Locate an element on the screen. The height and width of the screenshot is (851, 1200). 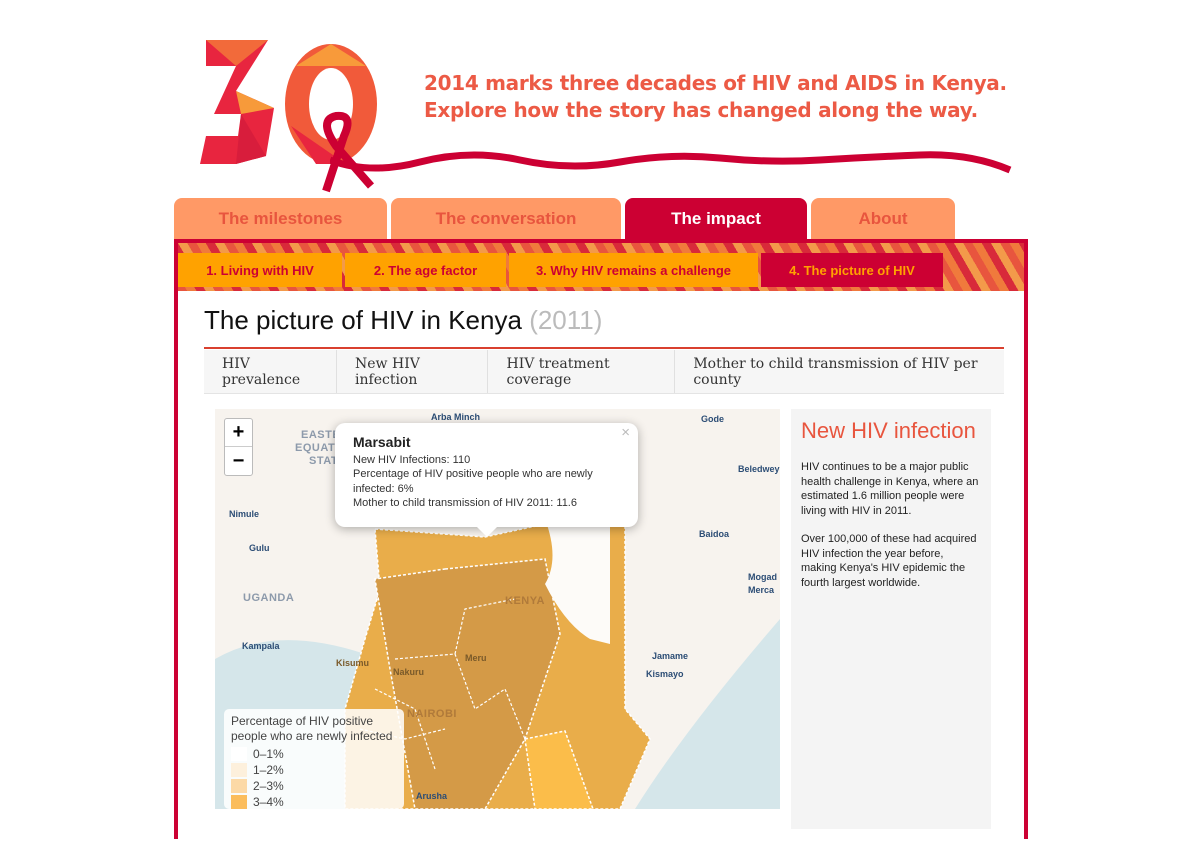
map-label: STAT is located at coordinates (324, 461).